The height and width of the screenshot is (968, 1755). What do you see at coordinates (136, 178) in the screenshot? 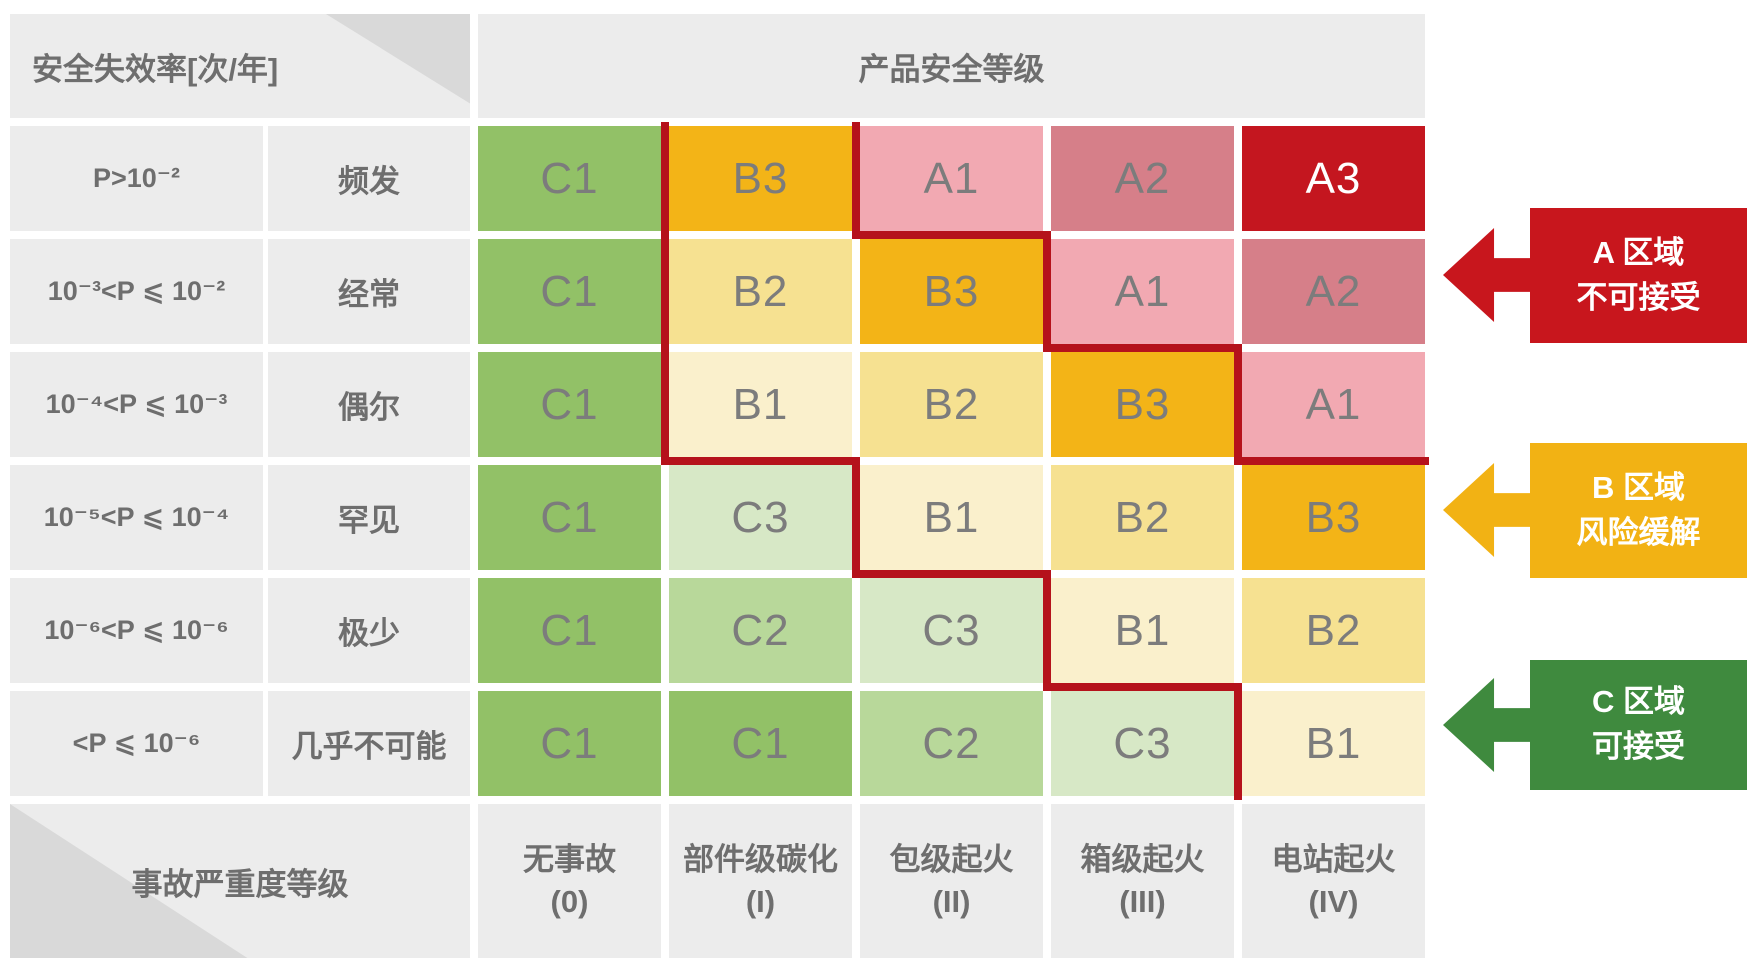
I see `probability-label: P>10⁻²` at bounding box center [136, 178].